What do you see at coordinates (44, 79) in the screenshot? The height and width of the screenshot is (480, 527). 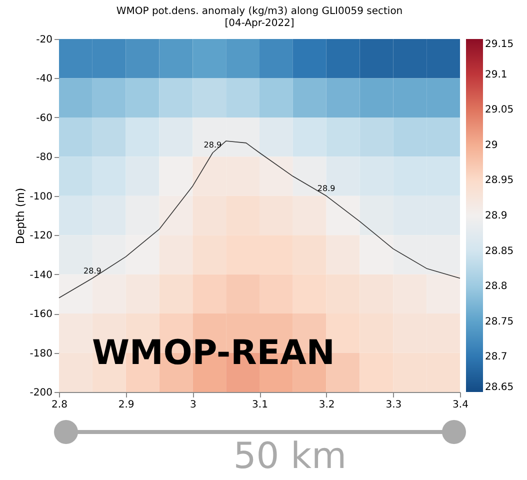 I see `y-tick-label: -40` at bounding box center [44, 79].